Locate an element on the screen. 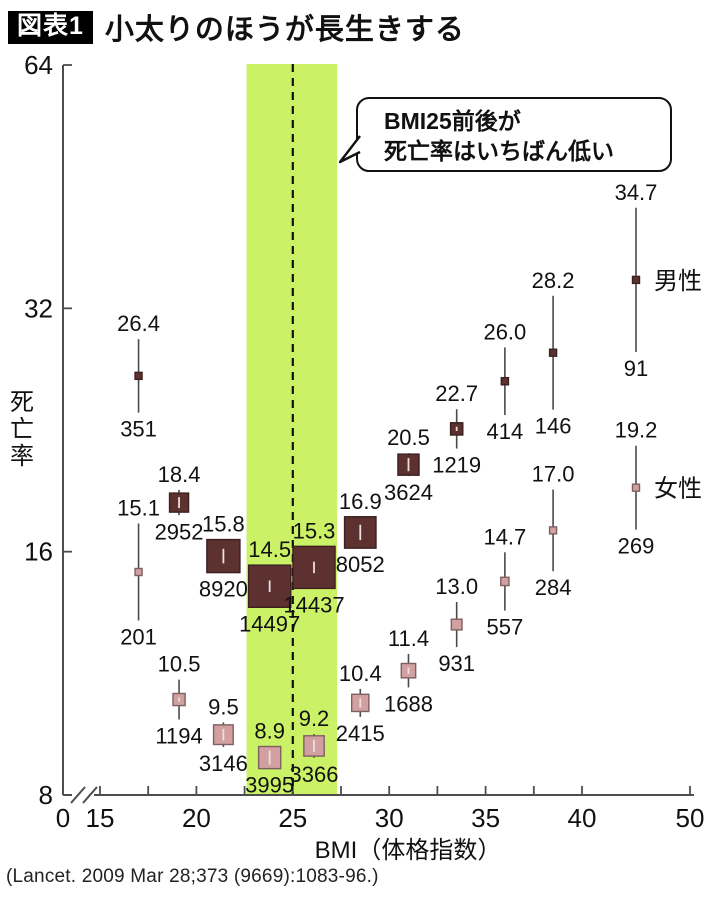 This screenshot has height=905, width=710. x-tick-label: 25 is located at coordinates (292, 818).